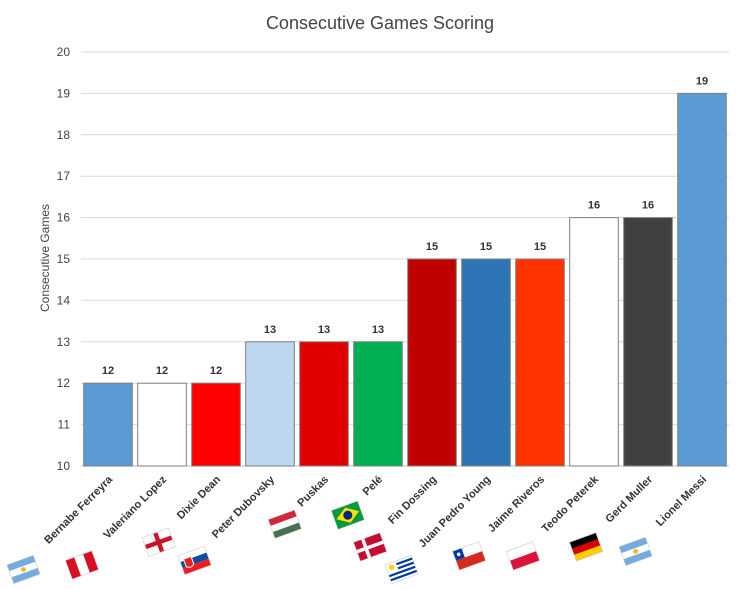 The width and height of the screenshot is (744, 589). Describe the element at coordinates (380, 23) in the screenshot. I see `chart-title: Consecutive Games Scoring` at that location.